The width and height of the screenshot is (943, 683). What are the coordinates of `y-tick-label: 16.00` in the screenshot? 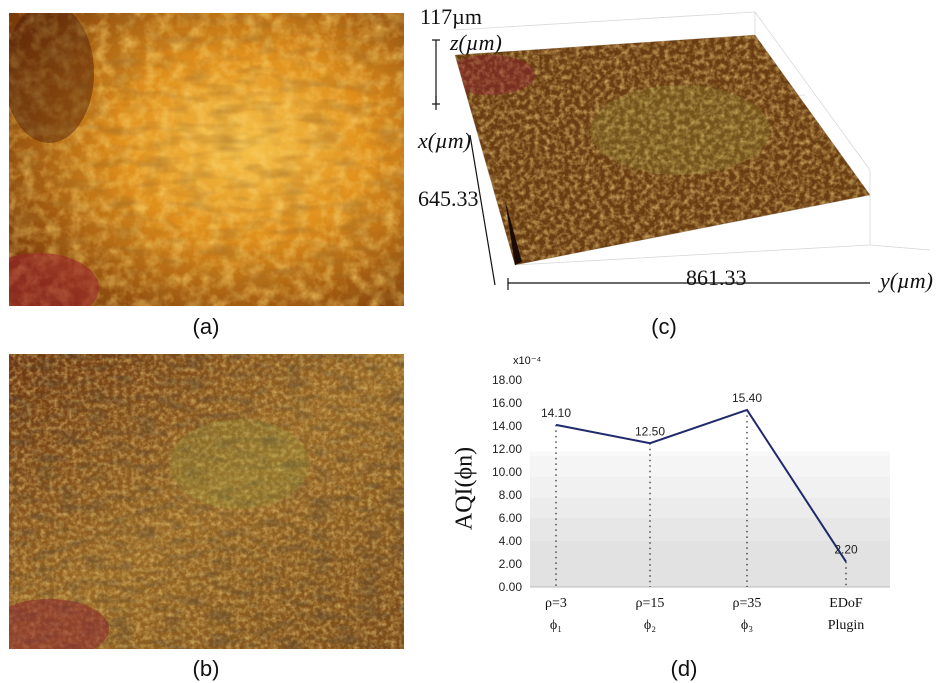 It's located at (507, 403).